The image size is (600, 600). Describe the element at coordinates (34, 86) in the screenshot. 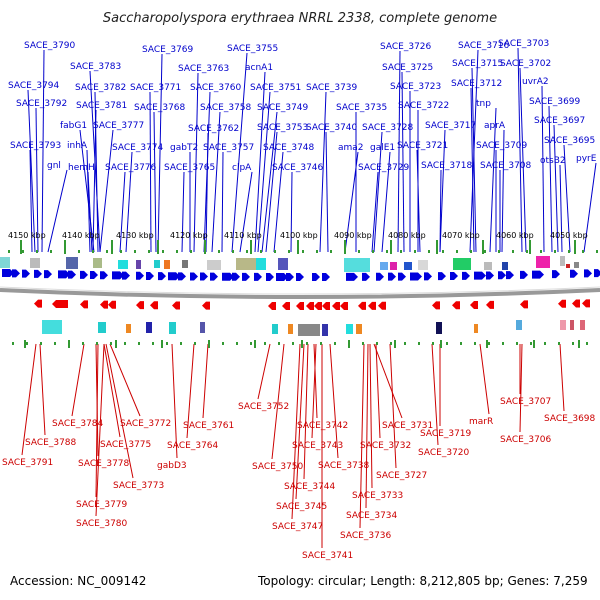

I see `gene-label: SACE_3794` at that location.